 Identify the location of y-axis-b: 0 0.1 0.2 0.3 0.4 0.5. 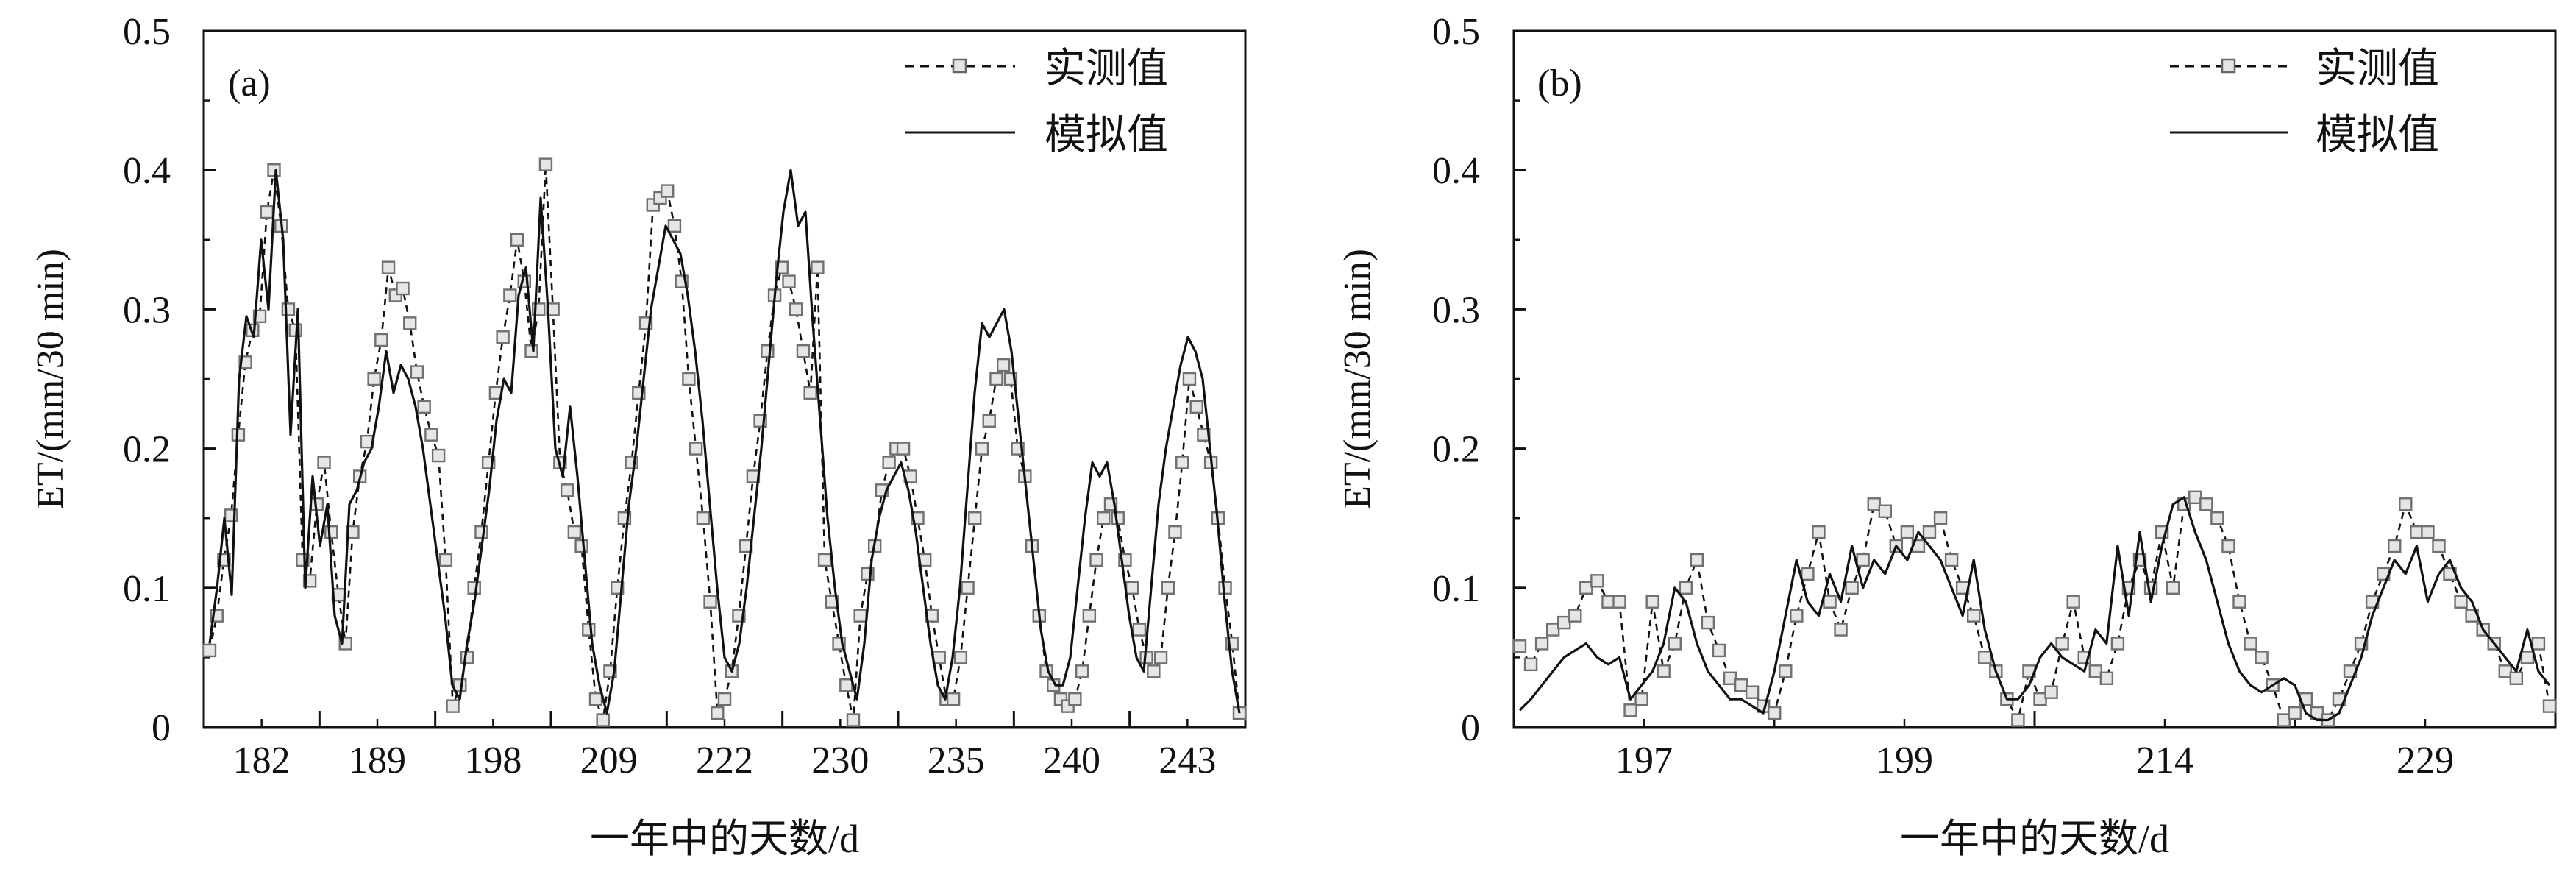
(1479, 380).